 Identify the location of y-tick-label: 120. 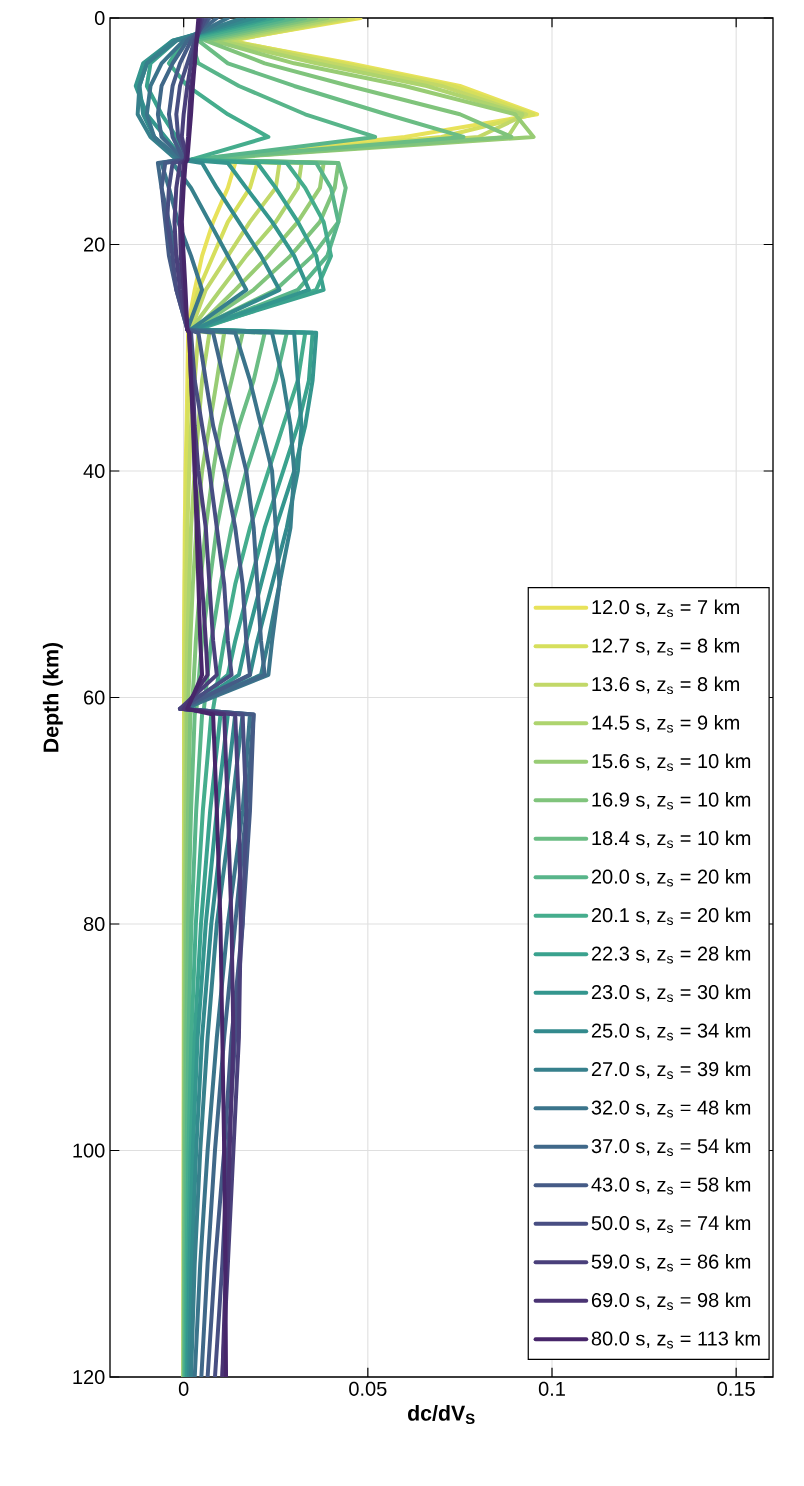
(89, 1377).